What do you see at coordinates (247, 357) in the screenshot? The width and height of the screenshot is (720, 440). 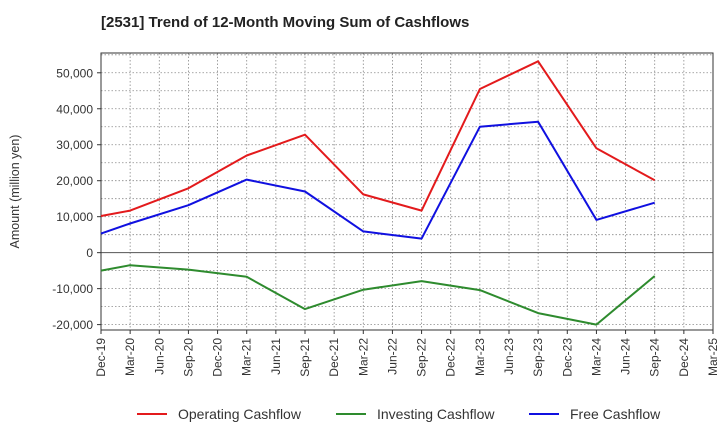 I see `x-tick-label: Mar-21` at bounding box center [247, 357].